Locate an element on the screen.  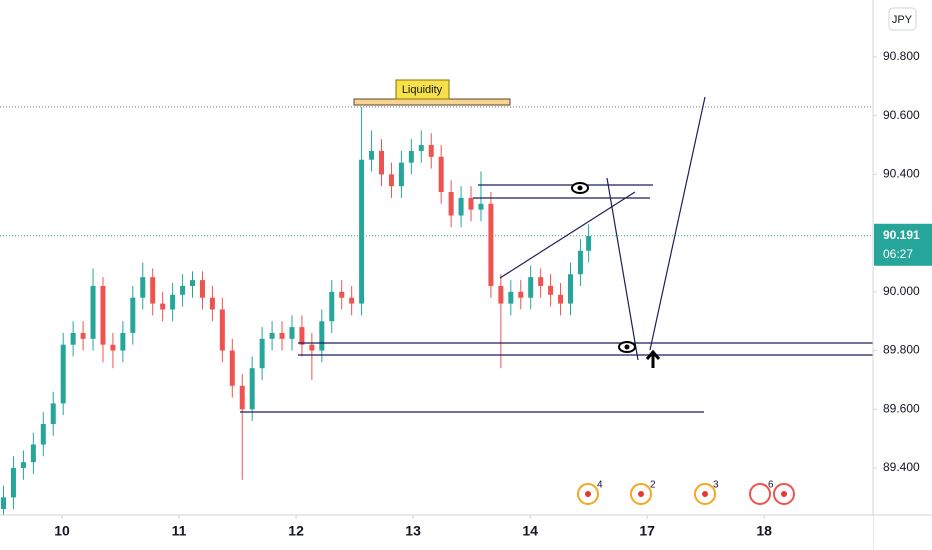
y-tick-label: 89.400 is located at coordinates (901, 467).